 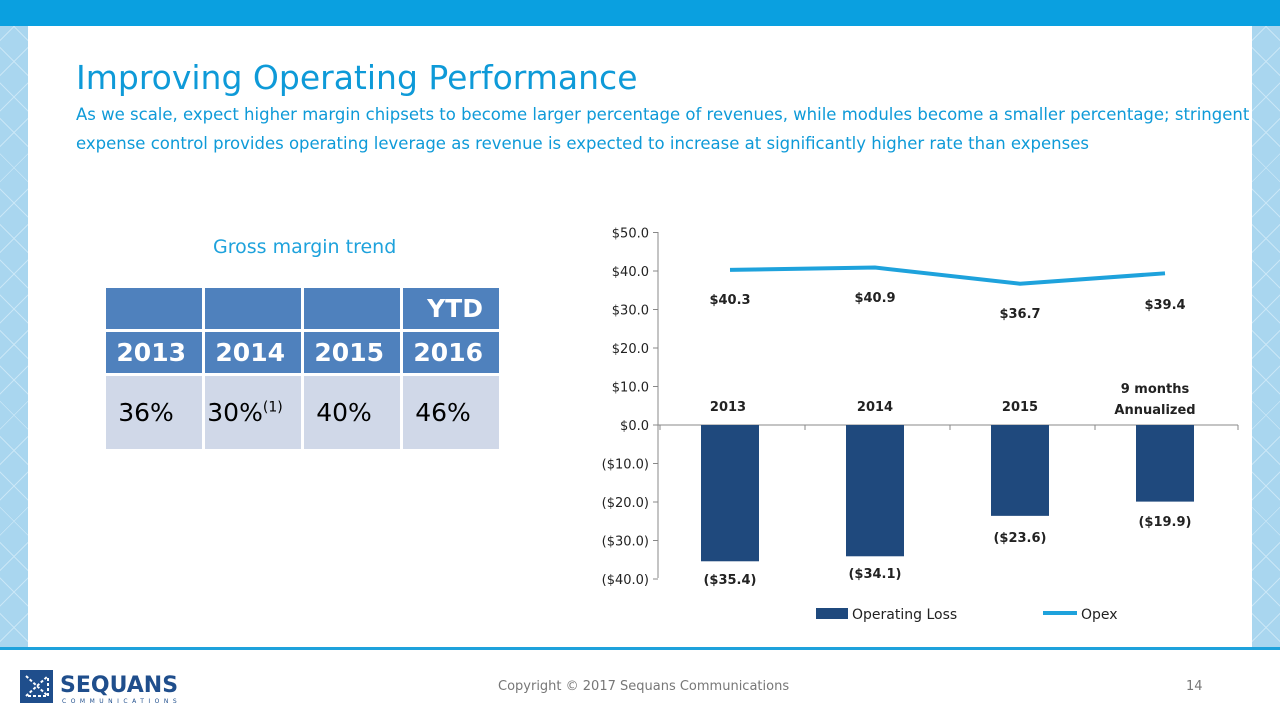 I want to click on value-cell: 40%, so click(x=352, y=412).